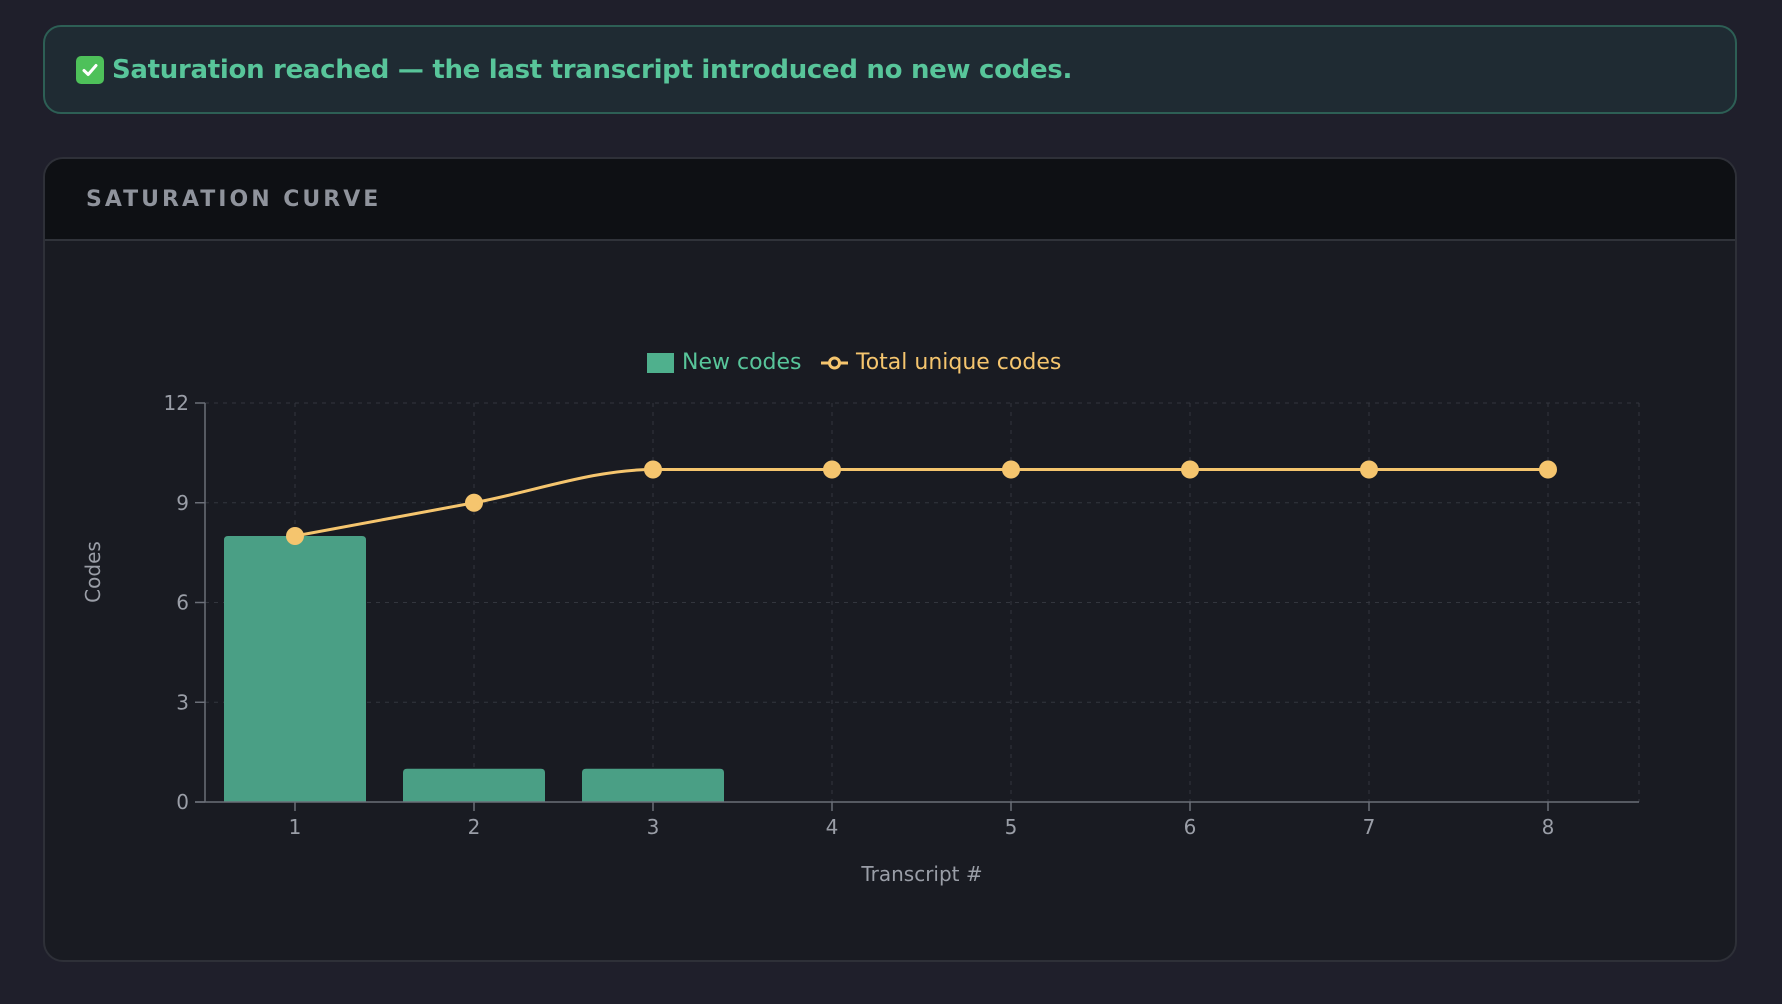 This screenshot has height=1004, width=1782. I want to click on x-axis-label: Transcript #, so click(921, 874).